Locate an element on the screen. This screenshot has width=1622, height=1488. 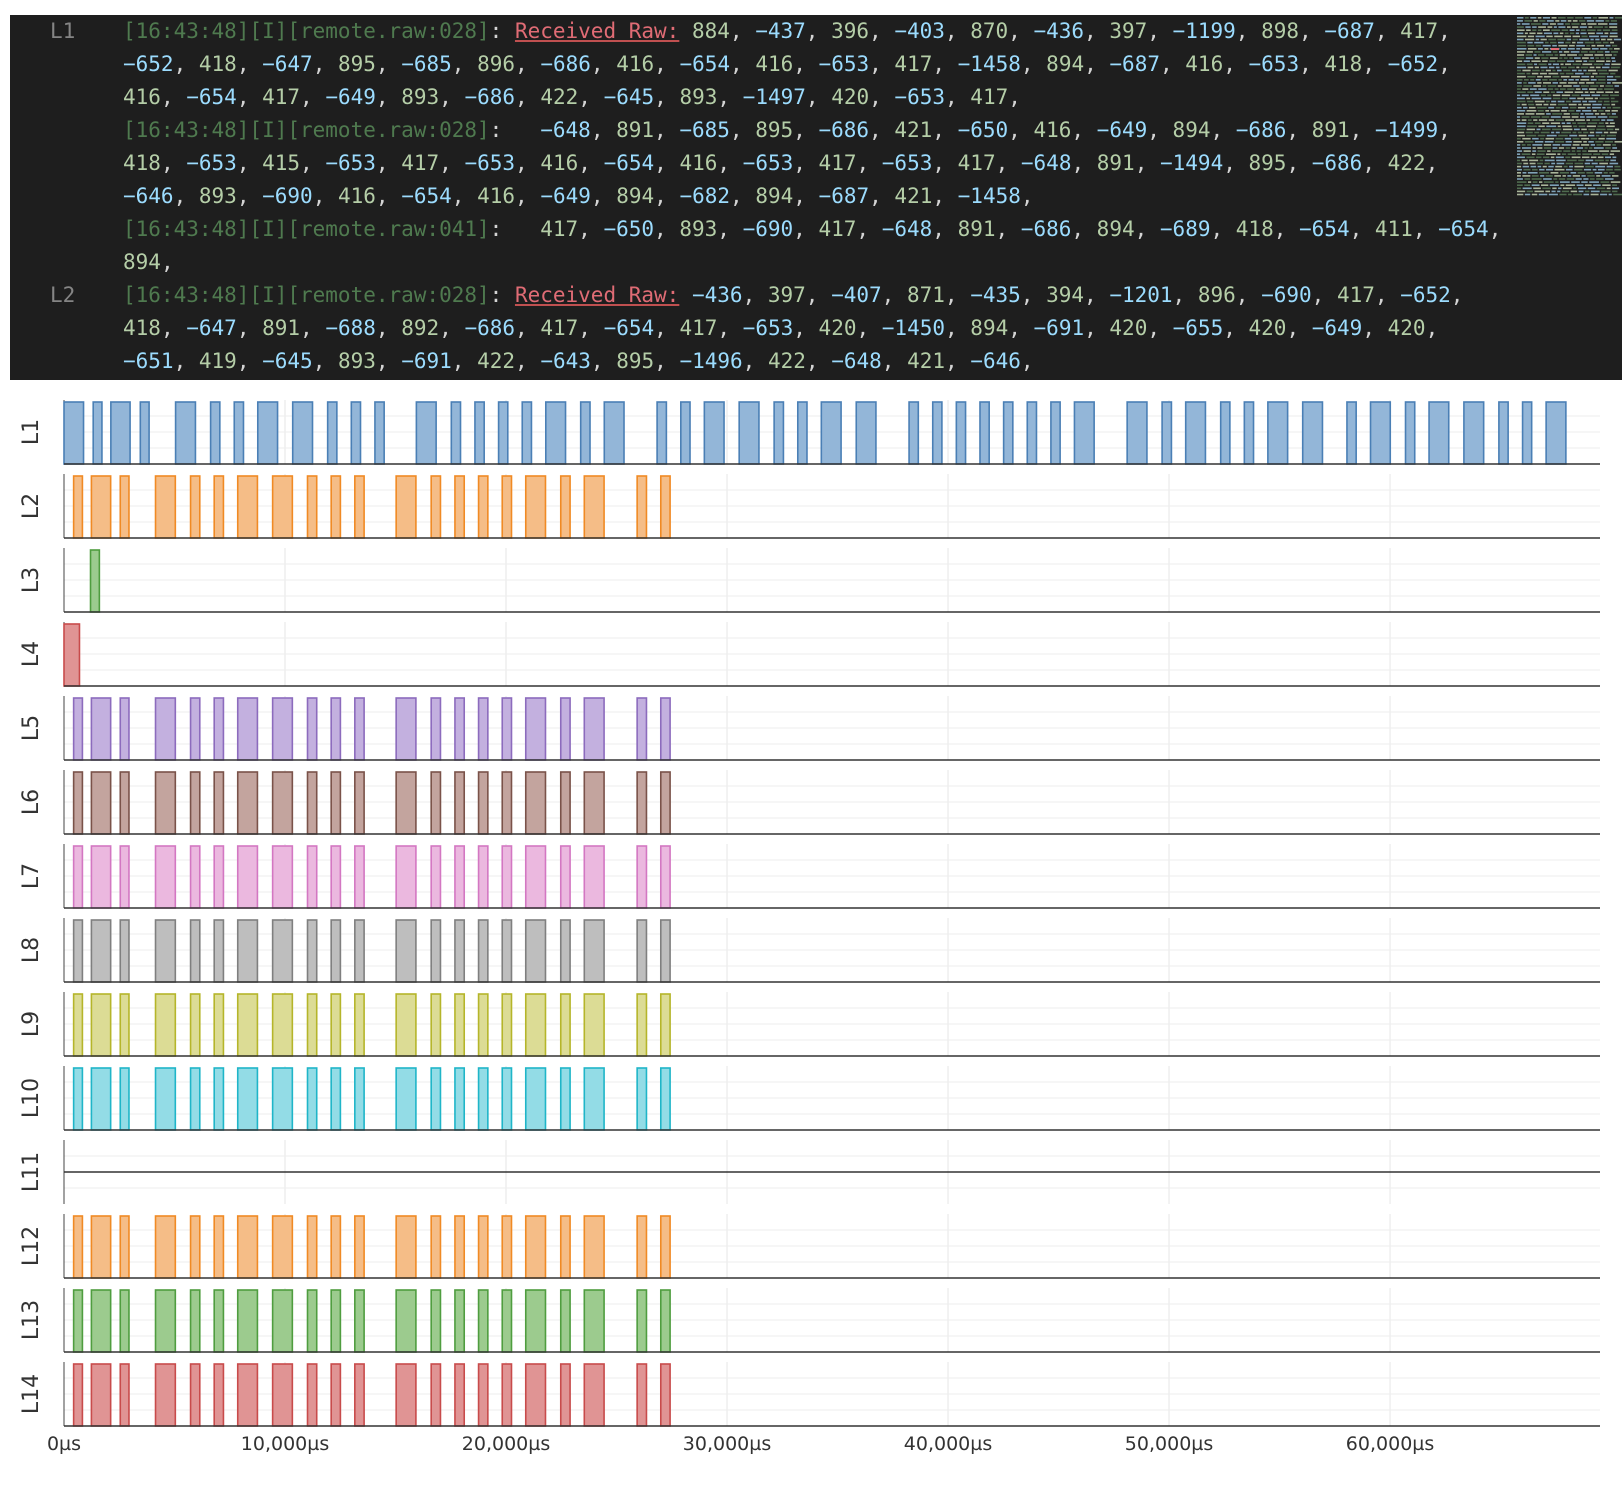
minimap is located at coordinates (1568, 110).